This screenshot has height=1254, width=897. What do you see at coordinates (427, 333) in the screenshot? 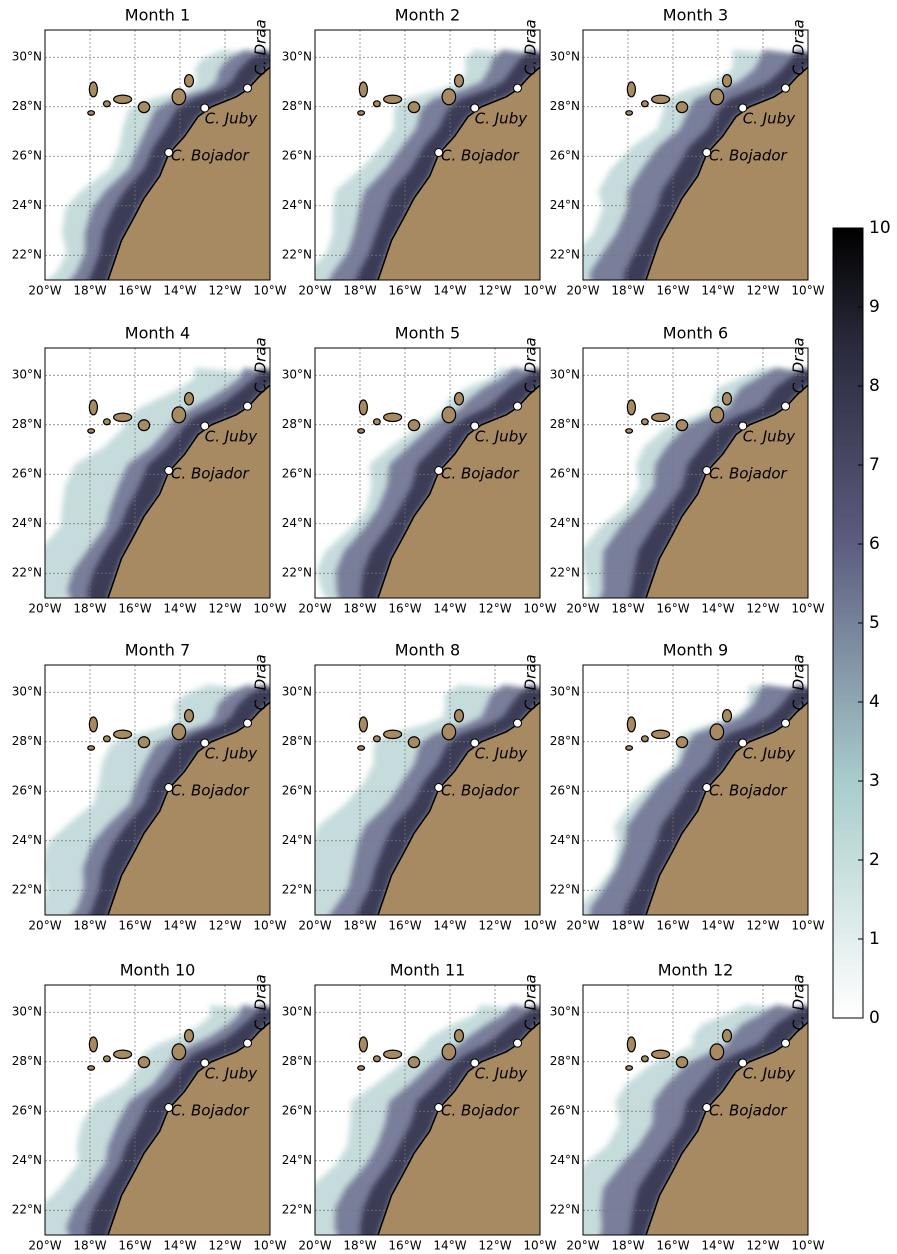
I see `panel-title: Month 5` at bounding box center [427, 333].